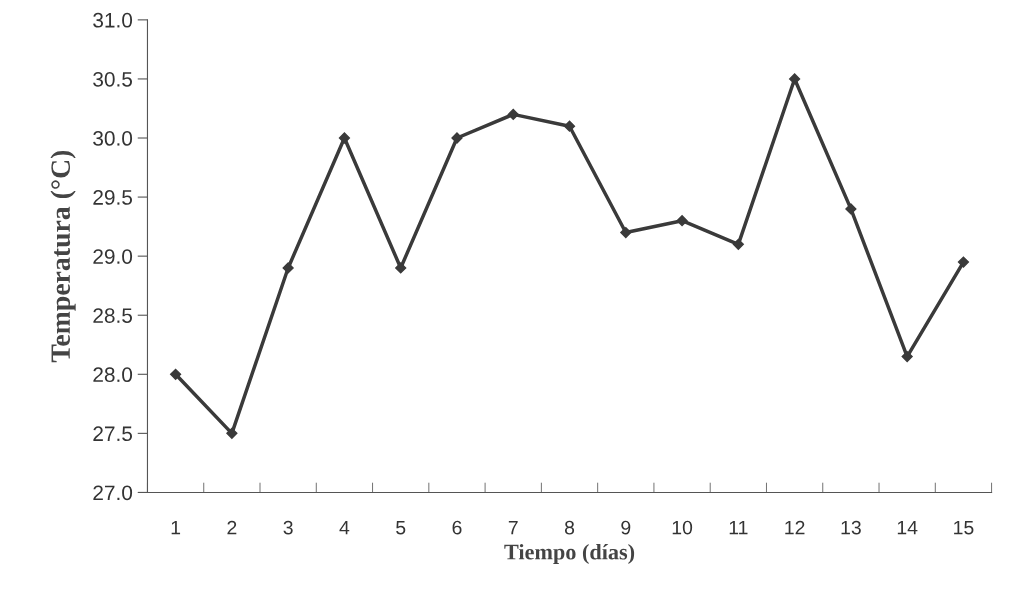 The width and height of the screenshot is (1017, 602). I want to click on x-tick-label: 12, so click(795, 527).